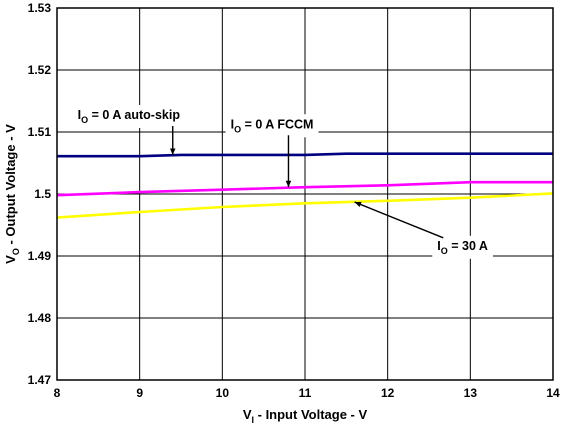 This screenshot has height=431, width=562. I want to click on annotation-label: IO = 0 A auto-skip, so click(129, 116).